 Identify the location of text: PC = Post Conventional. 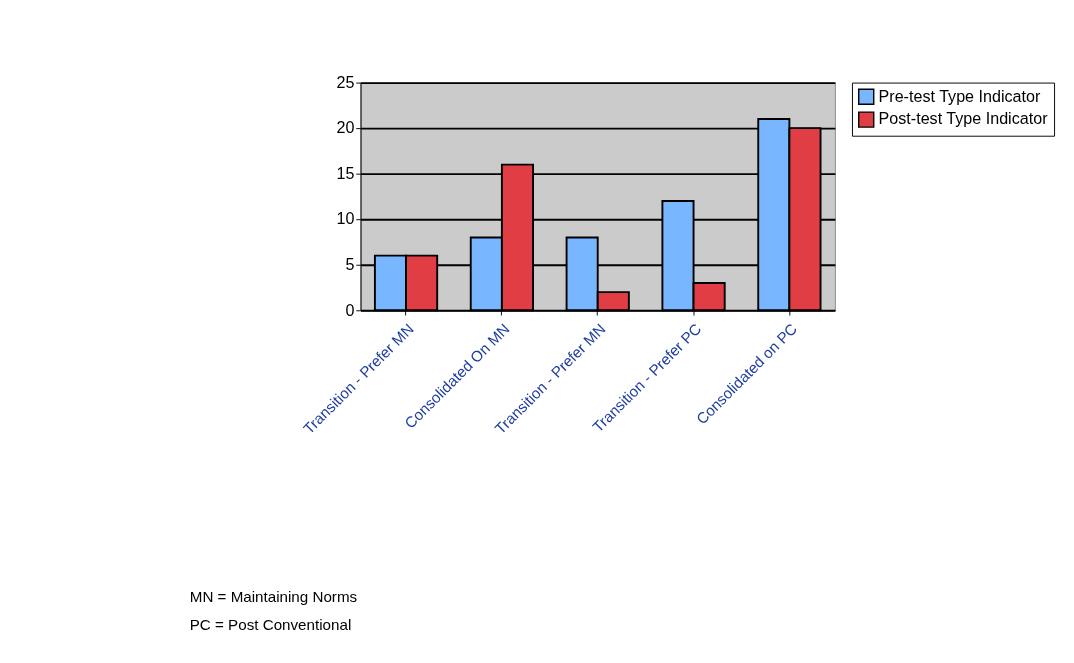
(270, 625).